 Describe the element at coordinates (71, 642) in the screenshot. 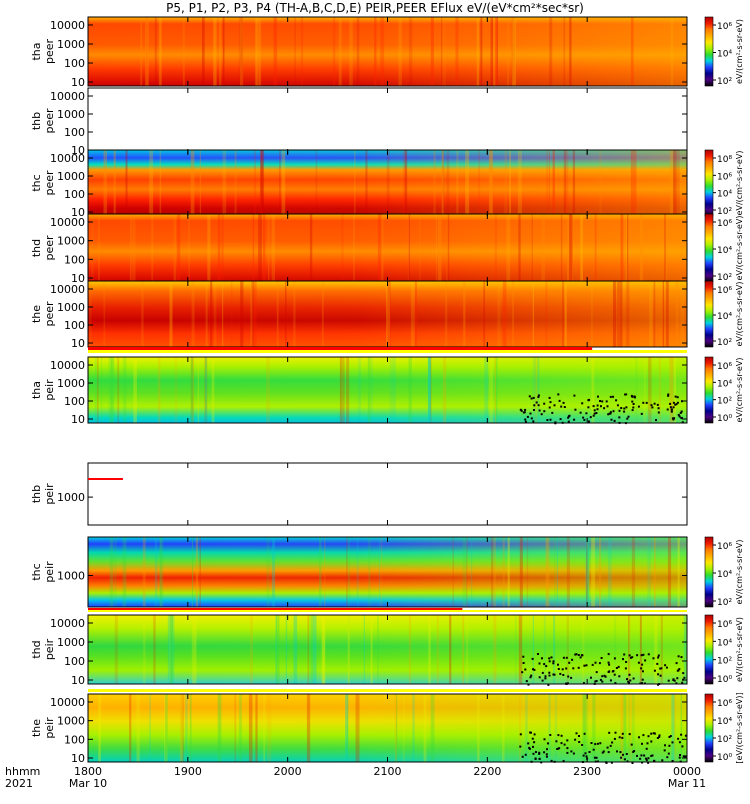

I see `y-tick-label: 1000` at that location.